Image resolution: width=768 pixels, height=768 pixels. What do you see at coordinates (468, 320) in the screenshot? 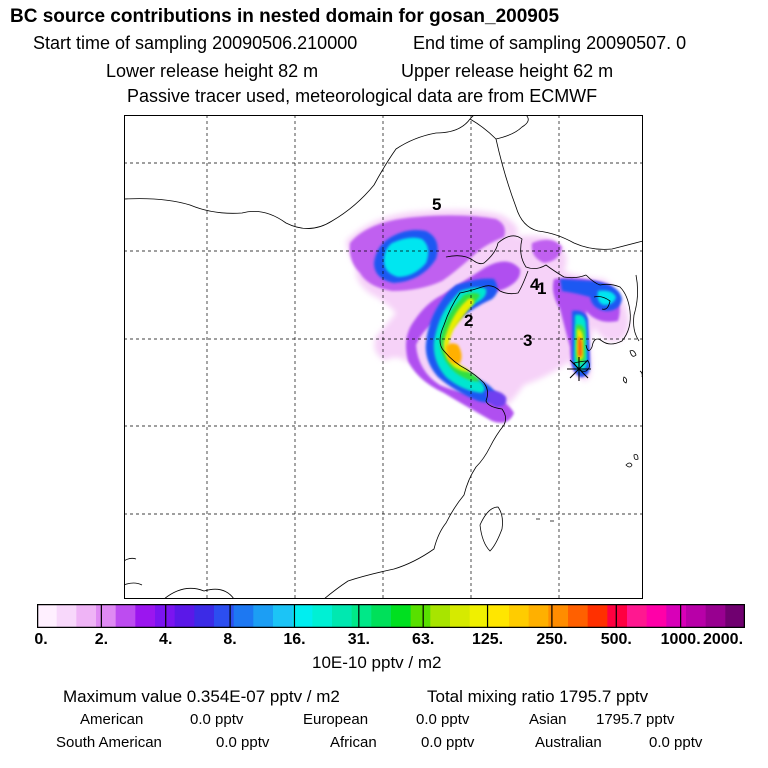
I see `region-label-2: 2` at bounding box center [468, 320].